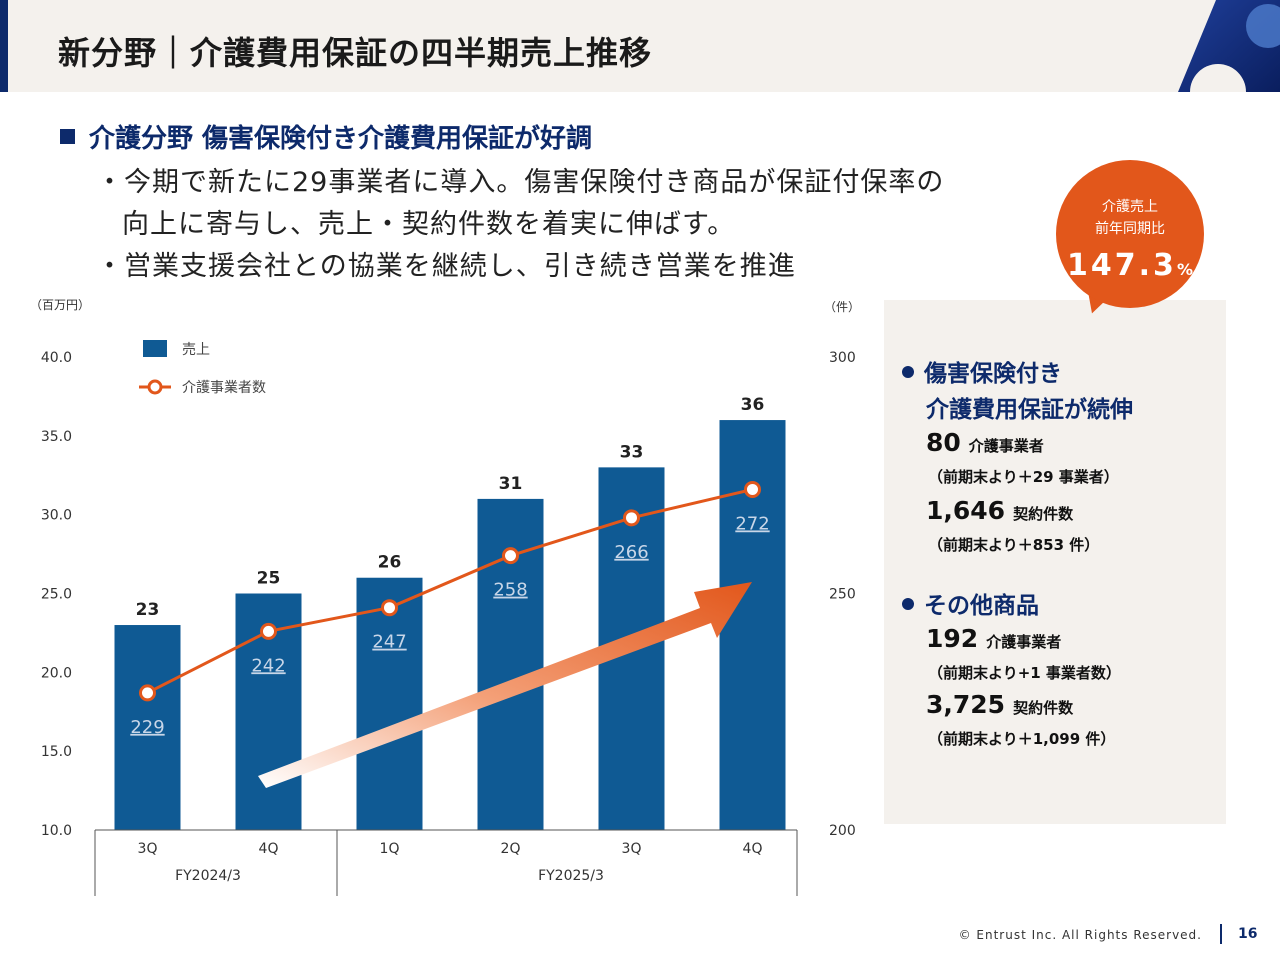  I want to click on header-accent-stripe, so click(4, 46).